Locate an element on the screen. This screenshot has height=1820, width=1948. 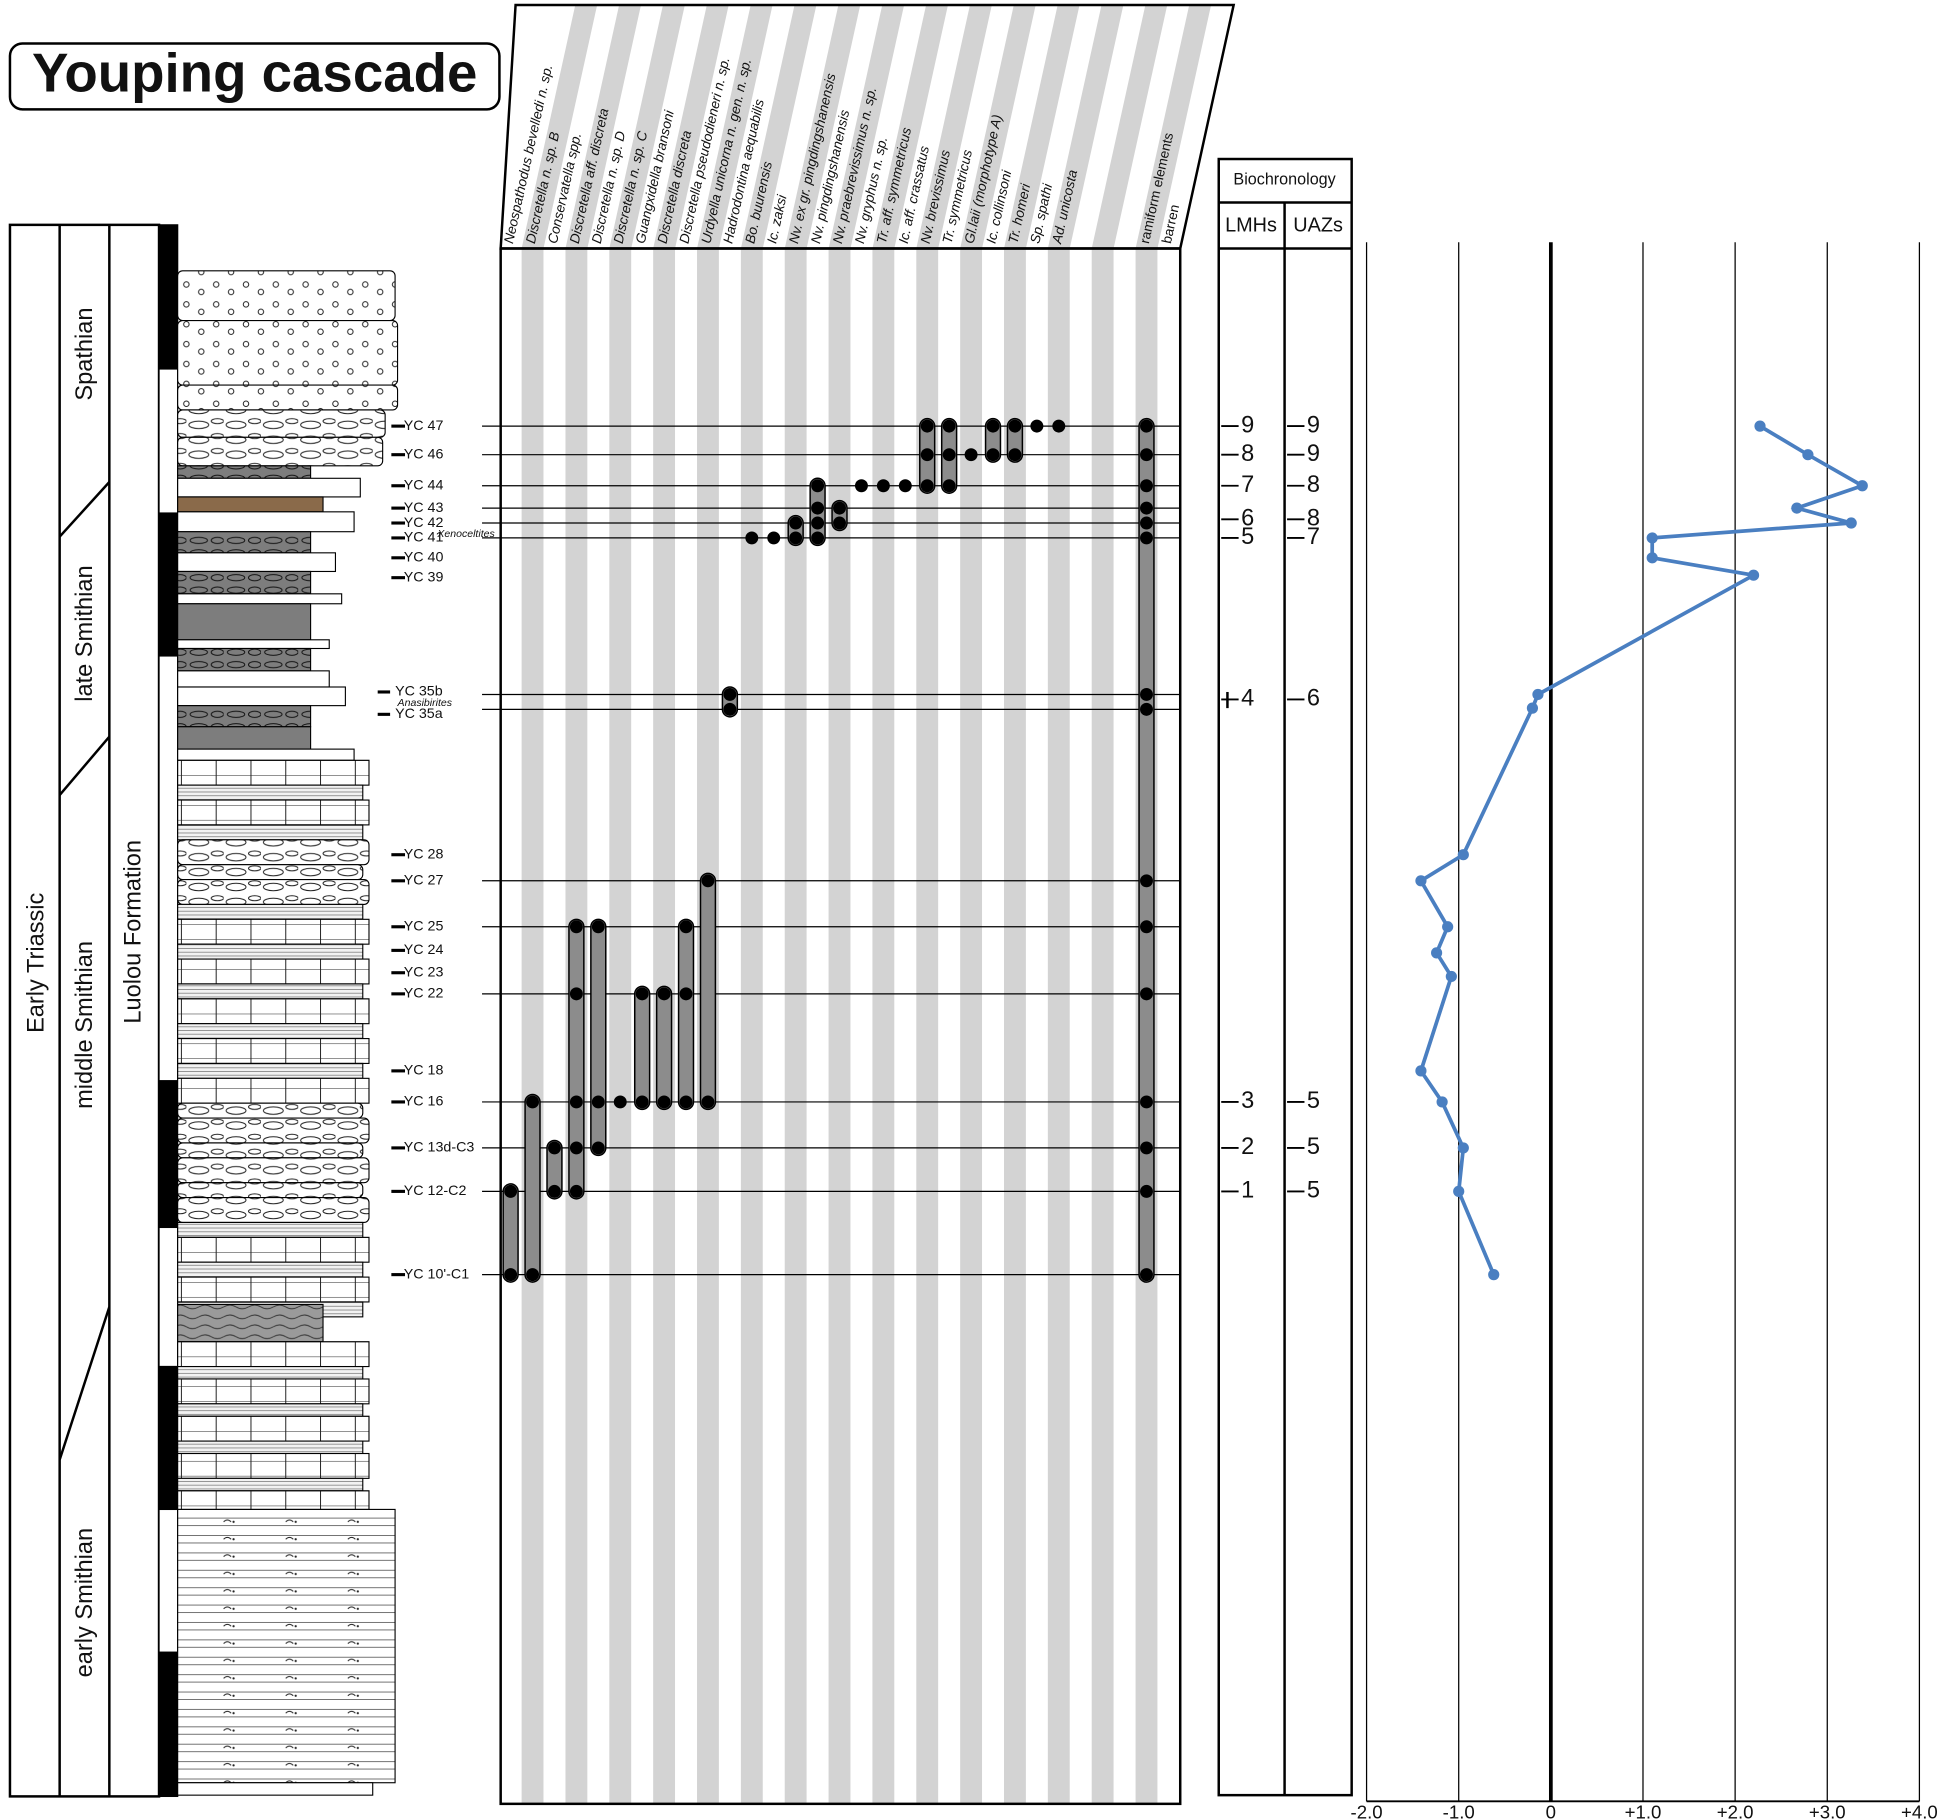
lmh-value: 8 is located at coordinates (1247, 454).